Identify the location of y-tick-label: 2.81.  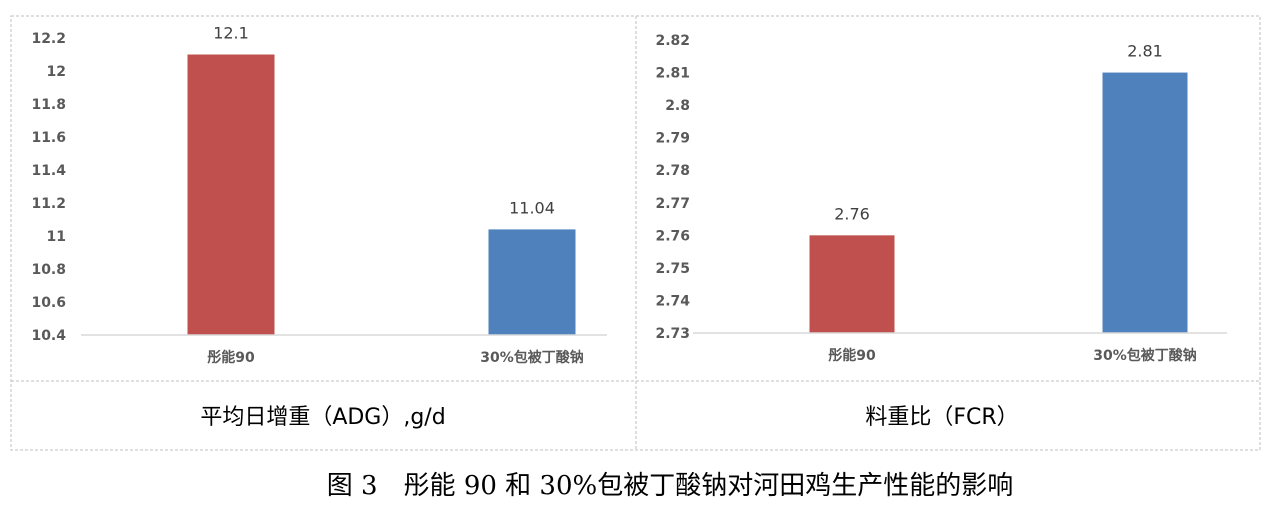
(672, 74).